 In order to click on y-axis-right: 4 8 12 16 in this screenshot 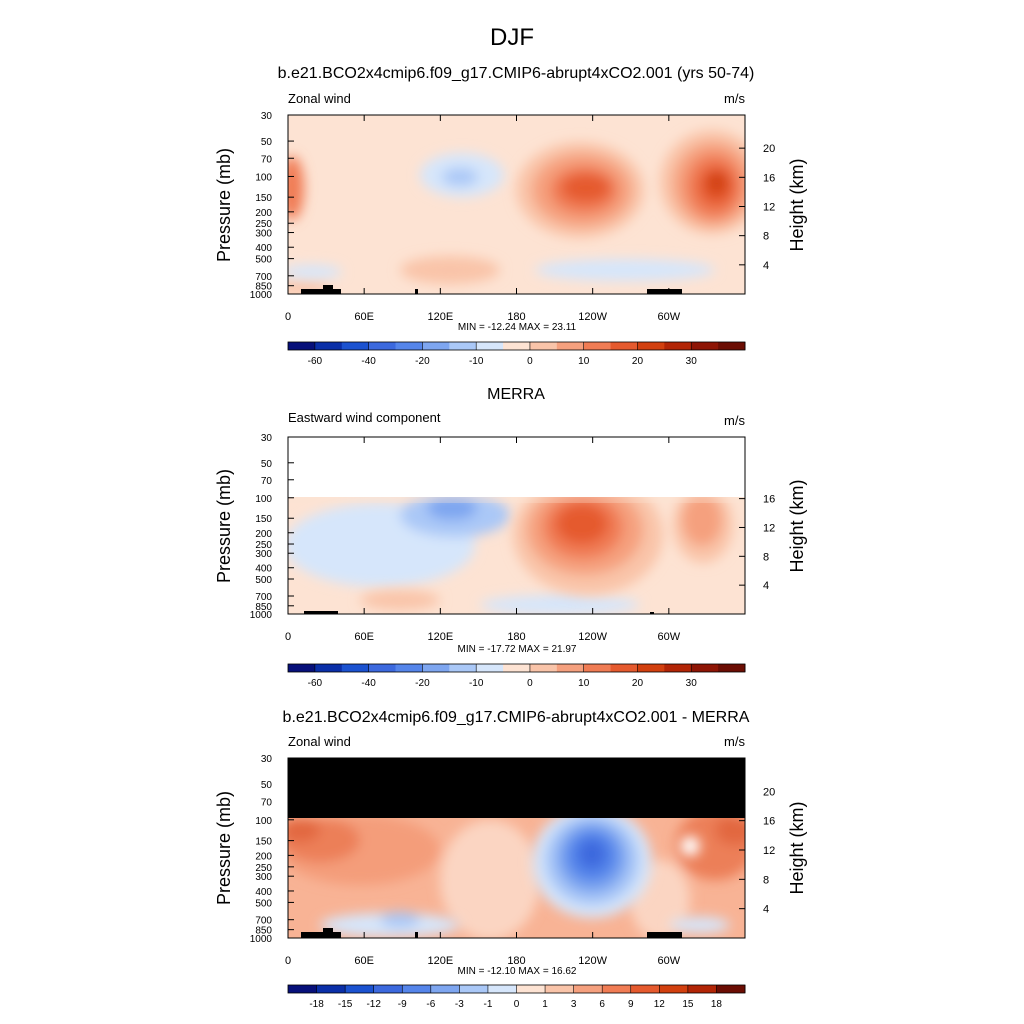, I will do `click(757, 543)`.